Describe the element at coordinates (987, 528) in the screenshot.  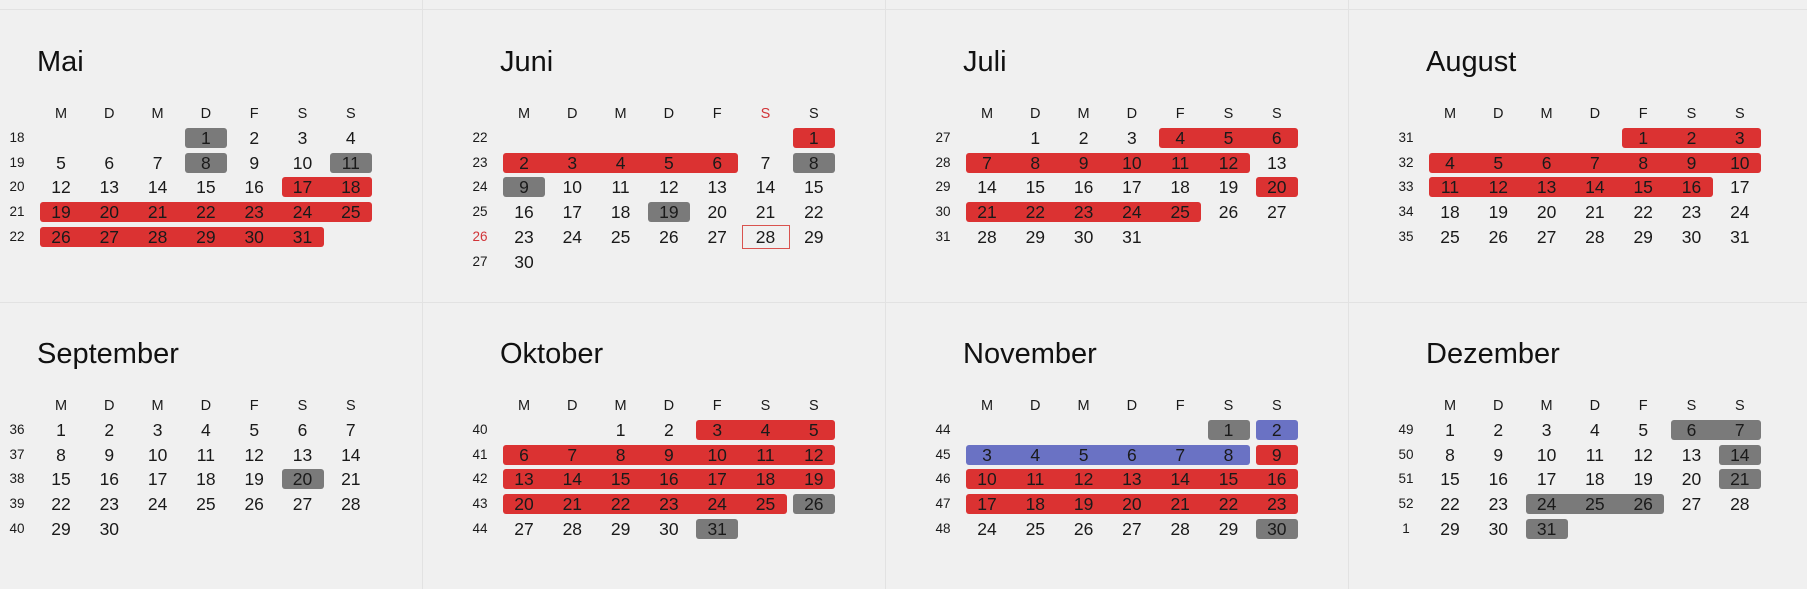
I see `day-cell: 24` at that location.